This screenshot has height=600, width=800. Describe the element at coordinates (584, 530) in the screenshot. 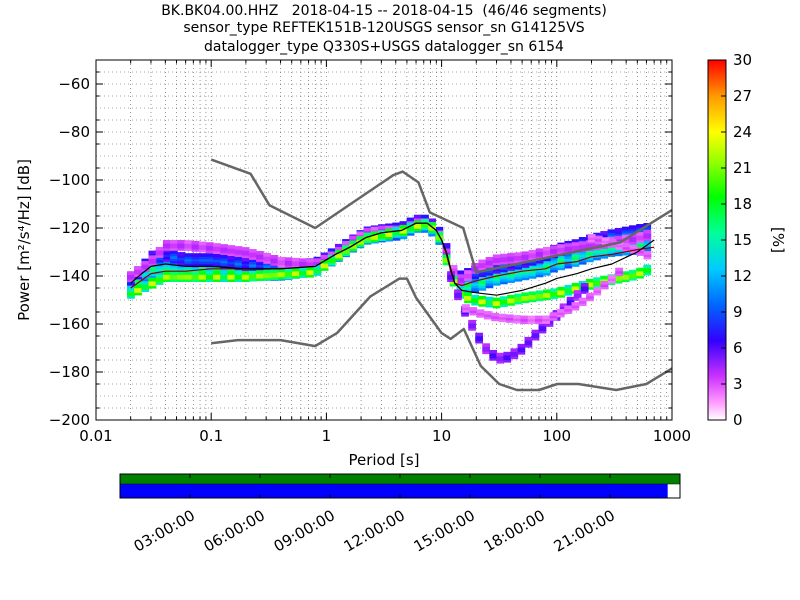

I see `timeline-tick-label: 21:00:00` at that location.